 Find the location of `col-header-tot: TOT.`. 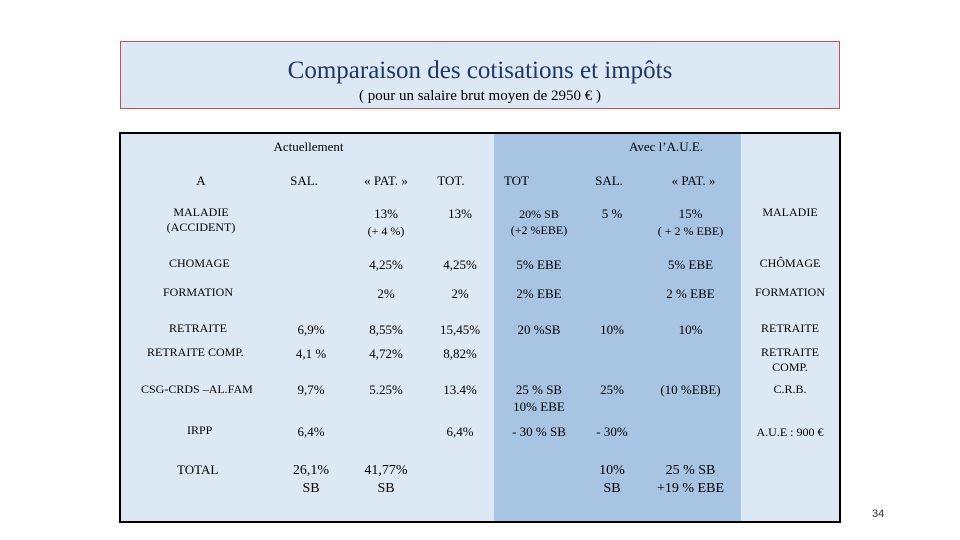

col-header-tot: TOT. is located at coordinates (451, 180).